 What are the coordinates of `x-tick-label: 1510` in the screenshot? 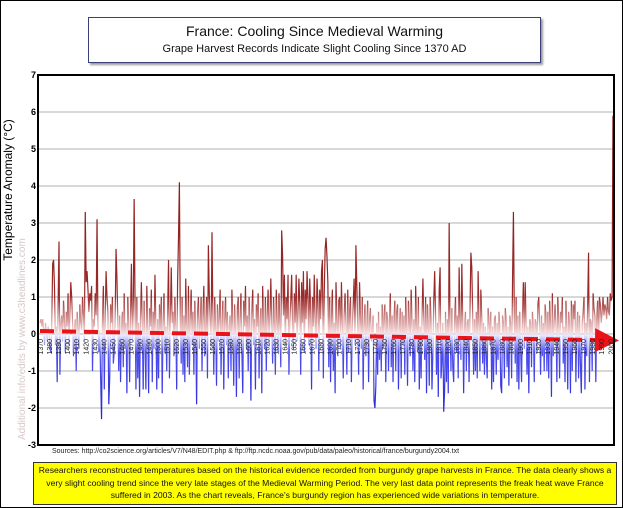 It's located at (168, 347).